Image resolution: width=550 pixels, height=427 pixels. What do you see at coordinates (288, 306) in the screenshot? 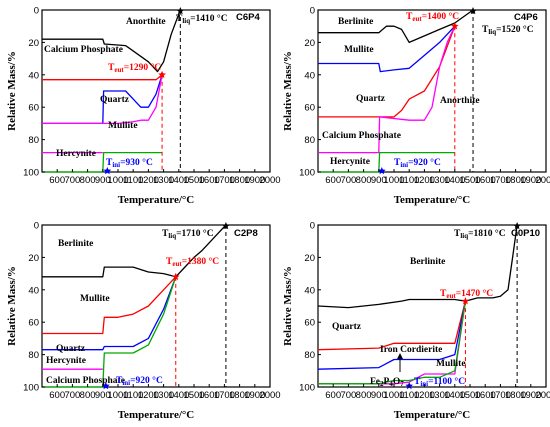
I see `y-axis-label: Relative Mass/%` at bounding box center [288, 306].